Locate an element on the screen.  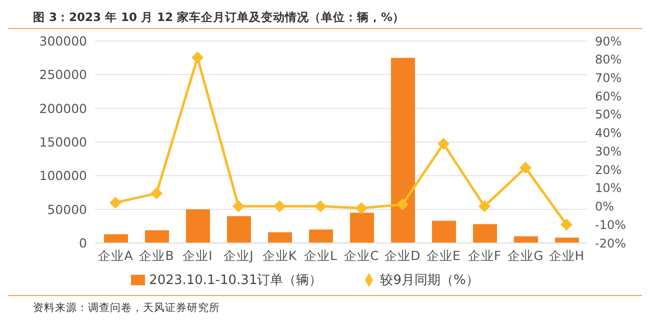
y-tick-label: 250000 is located at coordinates (63, 74).